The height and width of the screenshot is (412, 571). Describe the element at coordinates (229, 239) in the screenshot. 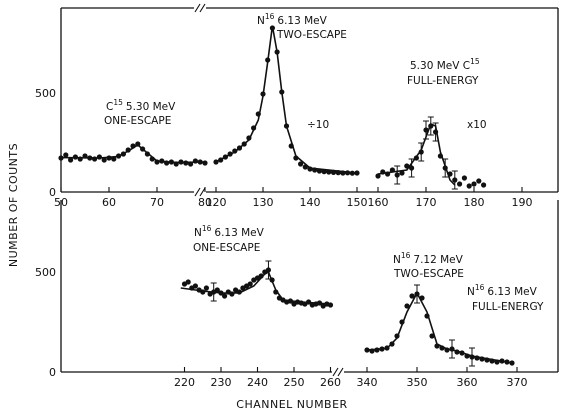

I see `annotation-n16-one-escape: N16 6.13 MeV ONE-ESCAPE` at that location.